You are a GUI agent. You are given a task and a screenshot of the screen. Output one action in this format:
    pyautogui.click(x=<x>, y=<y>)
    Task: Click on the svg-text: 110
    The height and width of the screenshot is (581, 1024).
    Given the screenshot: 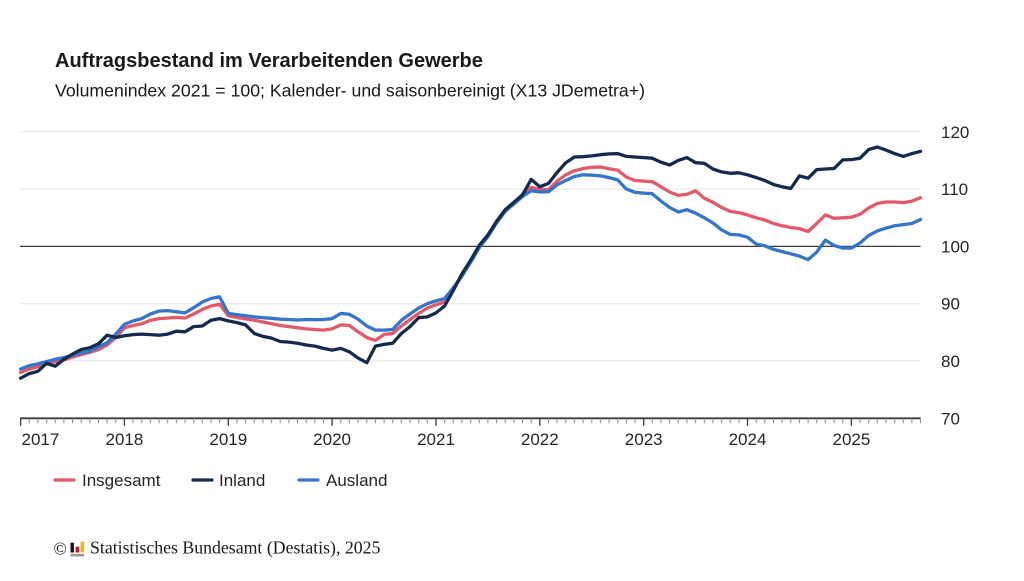 What is the action you would take?
    pyautogui.click(x=954, y=189)
    